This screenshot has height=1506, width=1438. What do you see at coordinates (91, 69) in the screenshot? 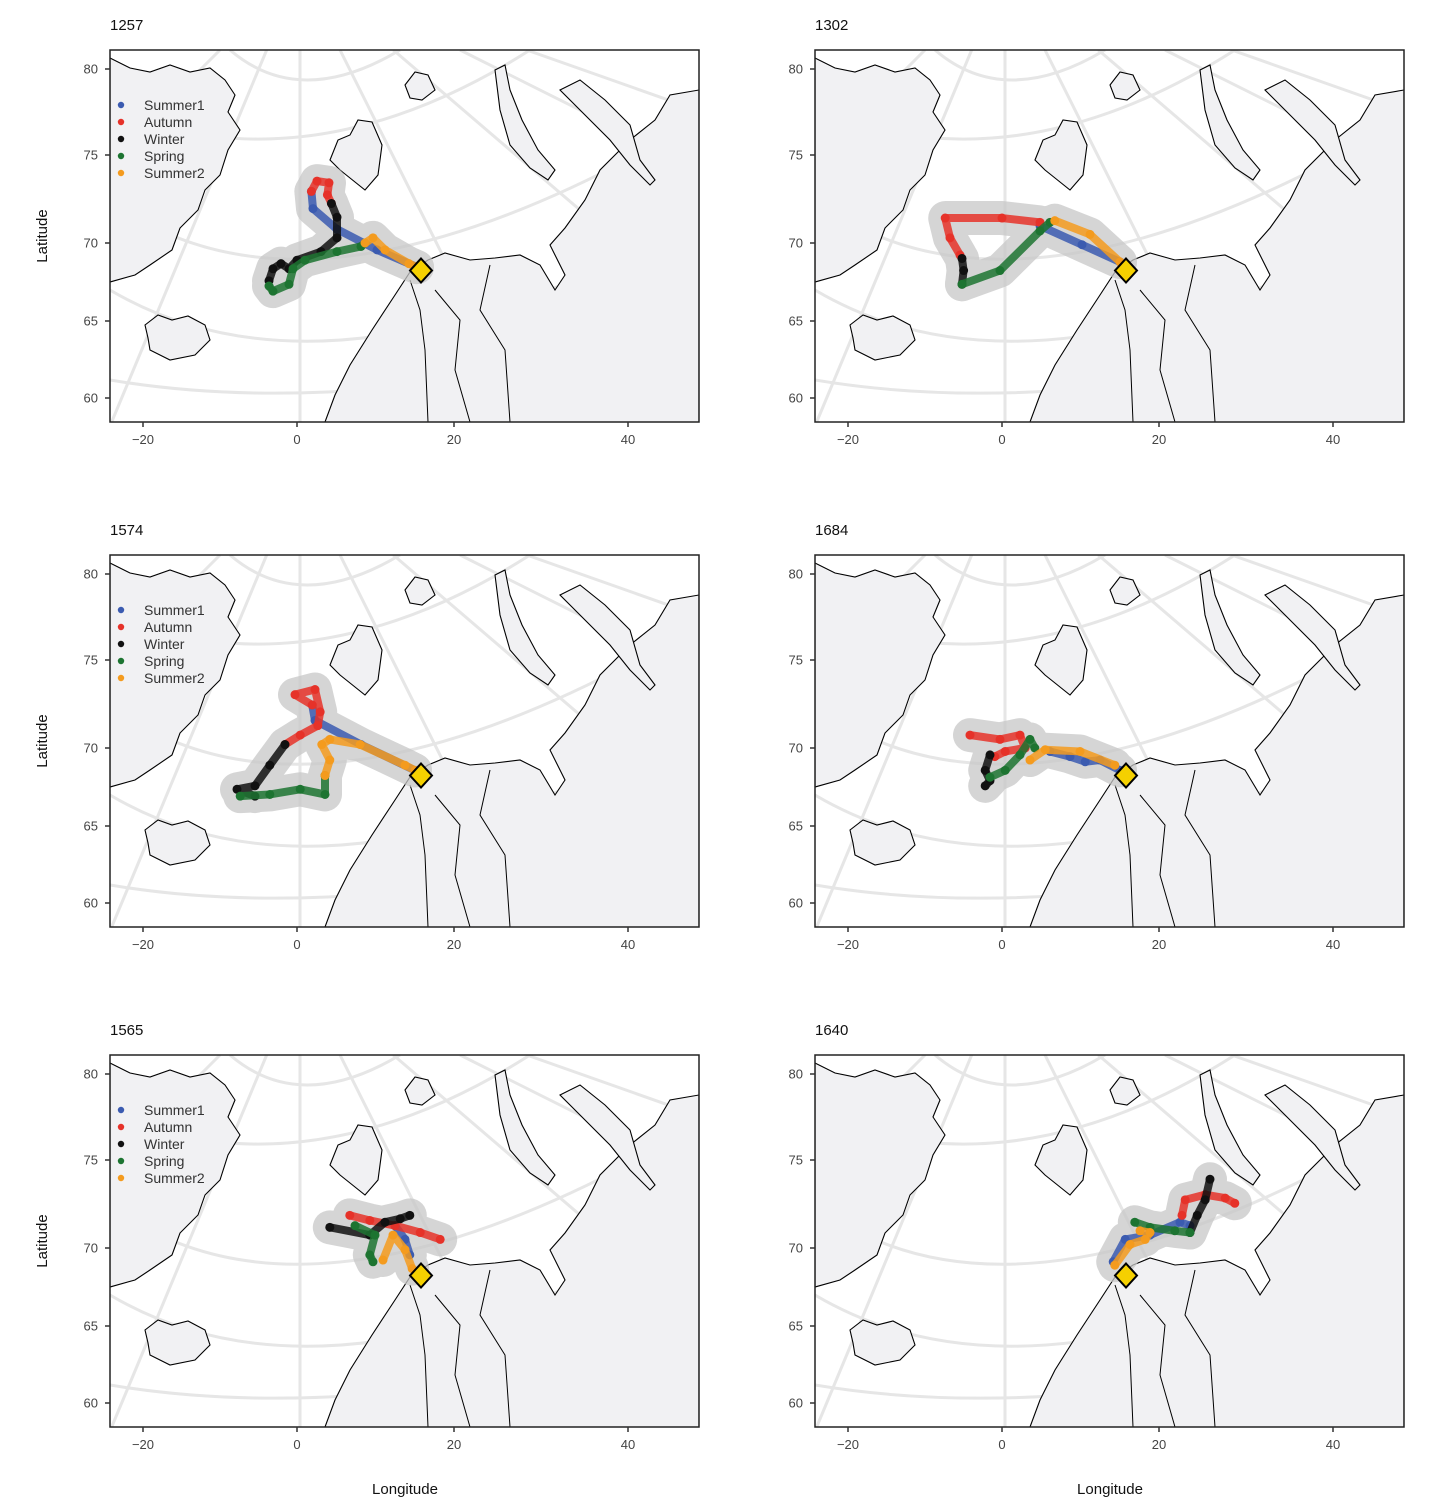
I see `y-tick-label: 80` at bounding box center [91, 69].